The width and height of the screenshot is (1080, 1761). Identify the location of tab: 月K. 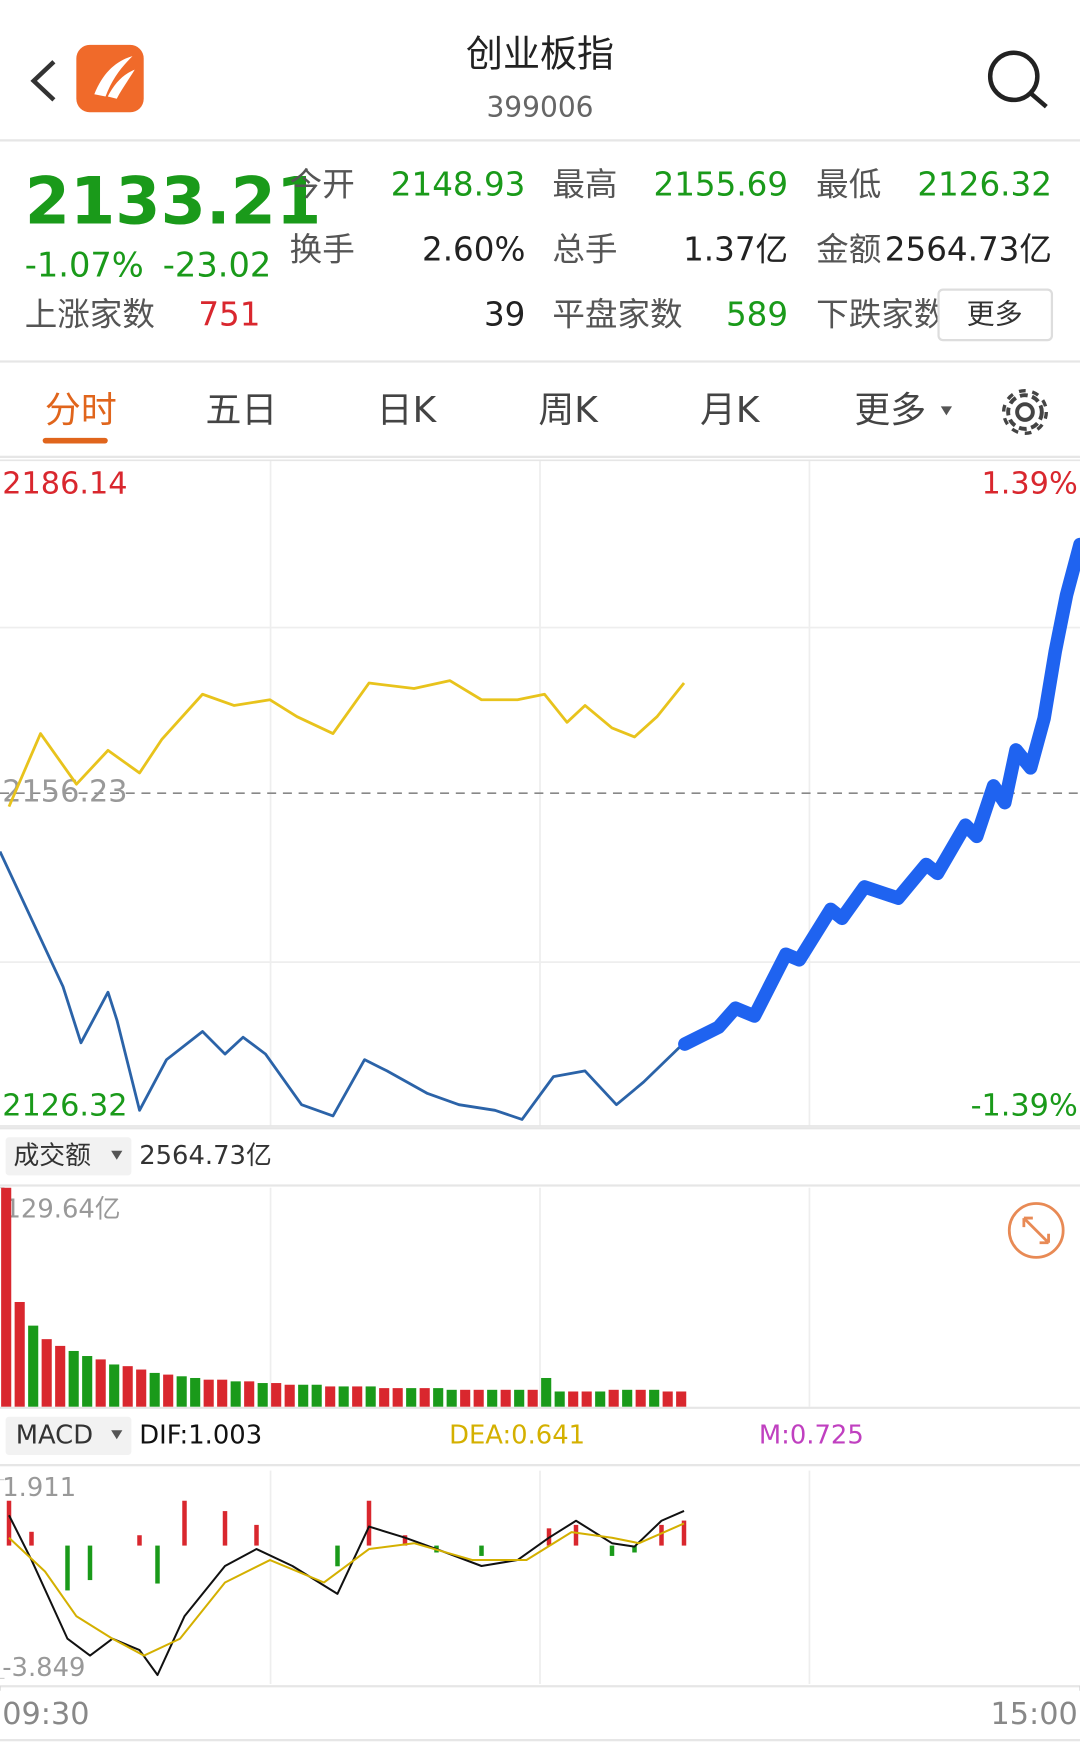
(730, 410).